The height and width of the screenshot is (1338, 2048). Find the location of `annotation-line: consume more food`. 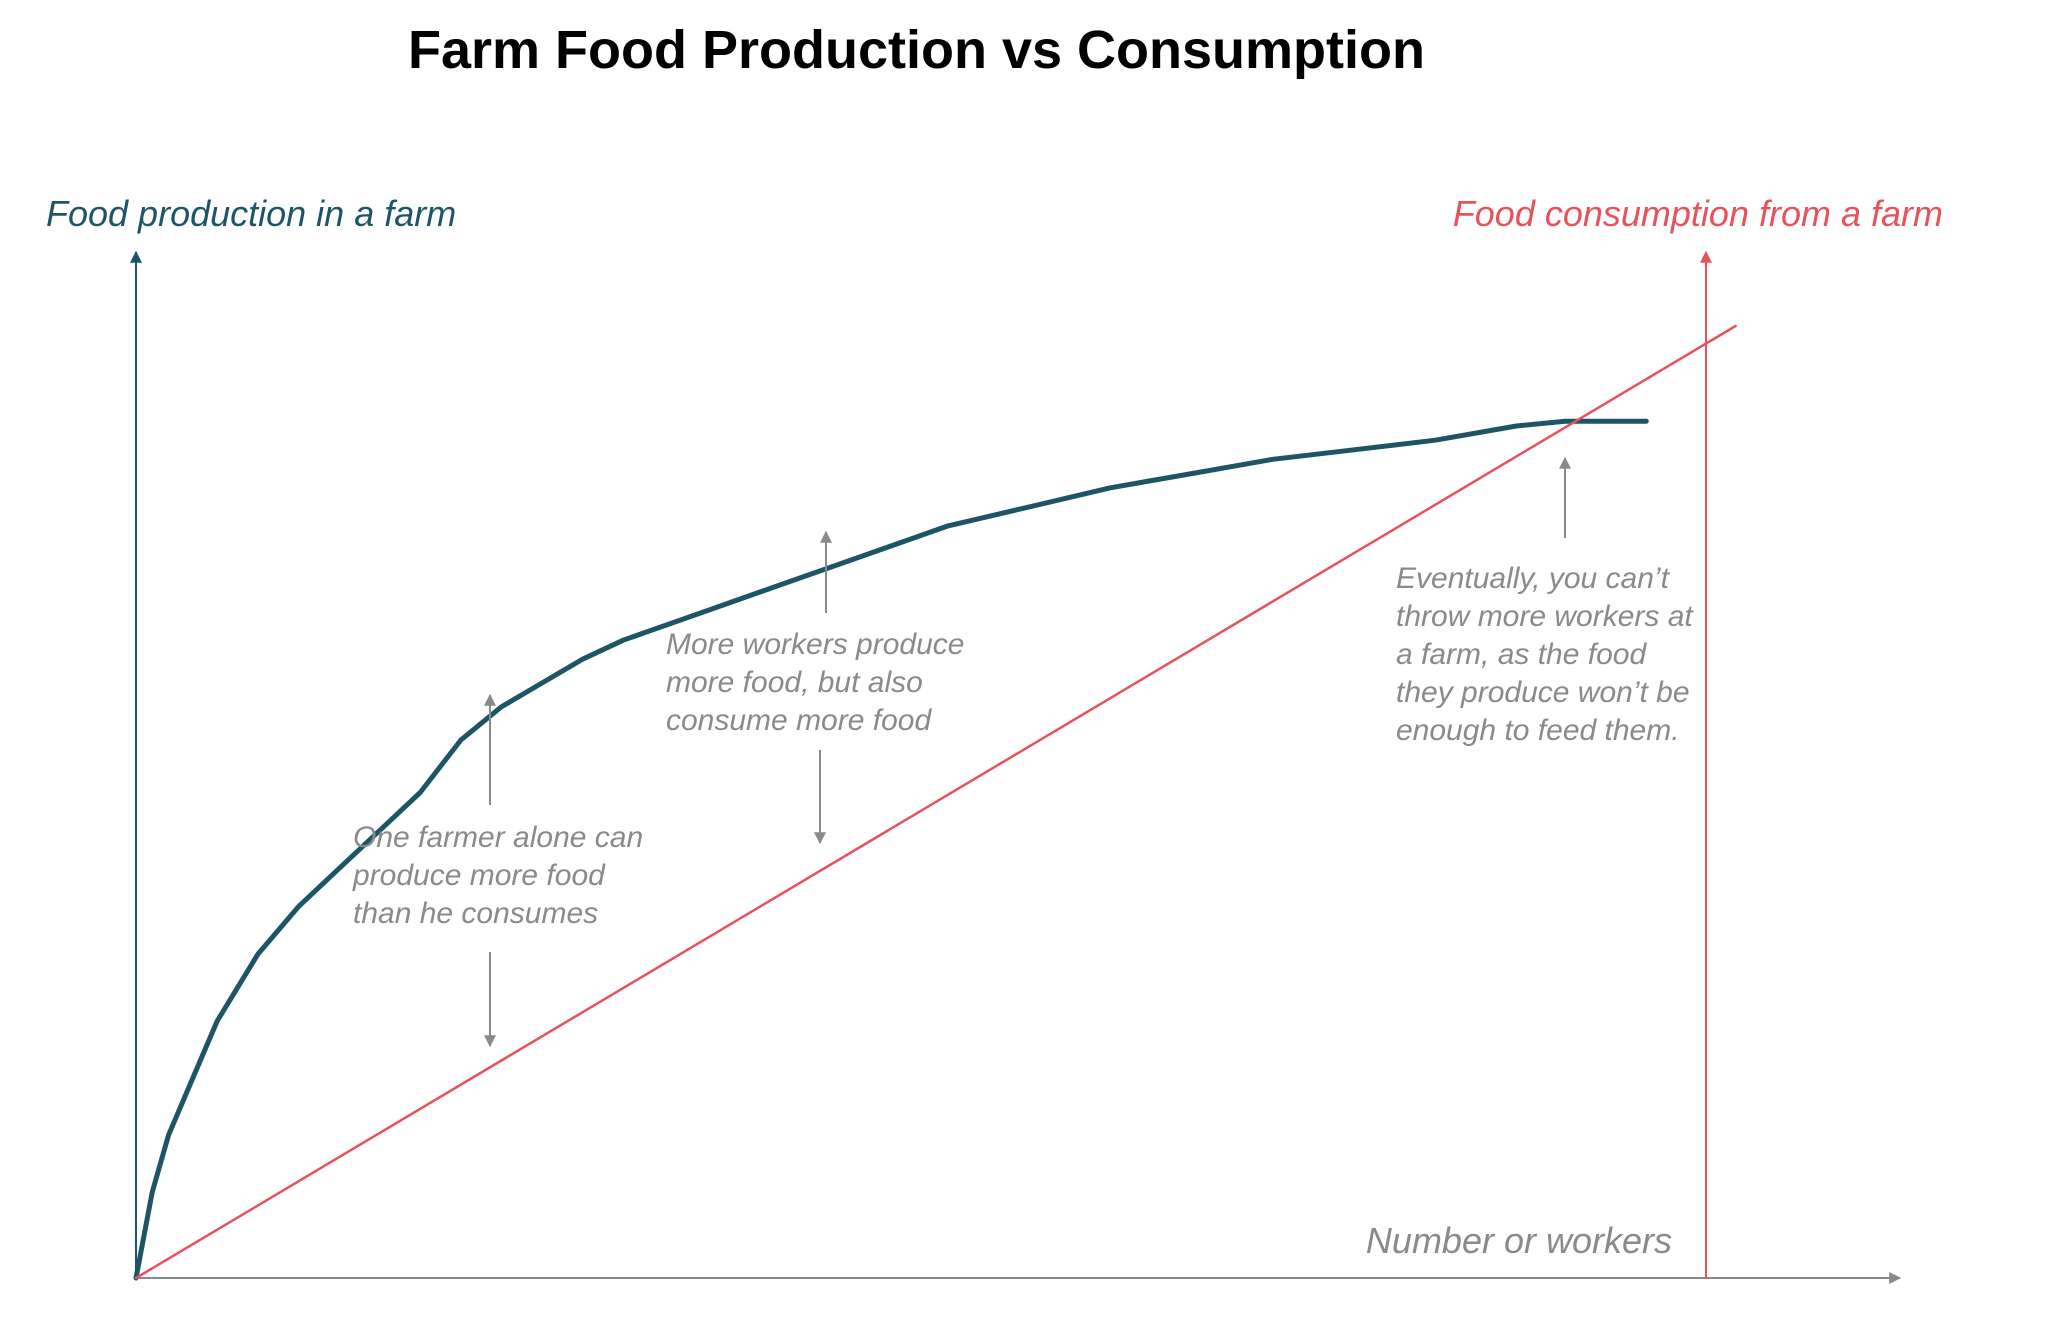

annotation-line: consume more food is located at coordinates (799, 720).